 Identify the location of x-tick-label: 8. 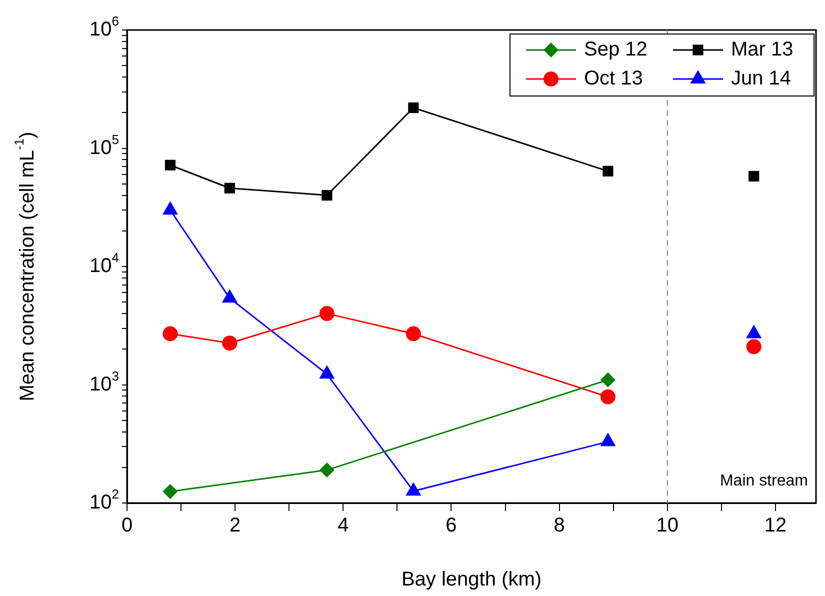
(559, 525).